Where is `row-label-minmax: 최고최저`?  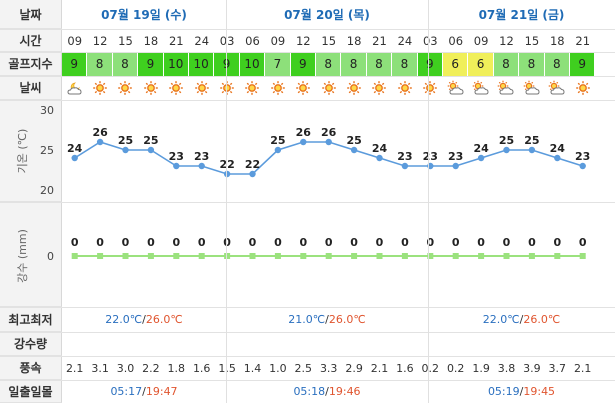 row-label-minmax: 최고최저 is located at coordinates (31, 319).